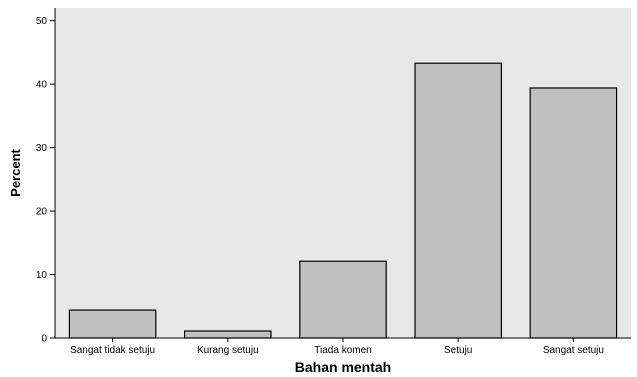  I want to click on y-tick-label: 20, so click(42, 212).